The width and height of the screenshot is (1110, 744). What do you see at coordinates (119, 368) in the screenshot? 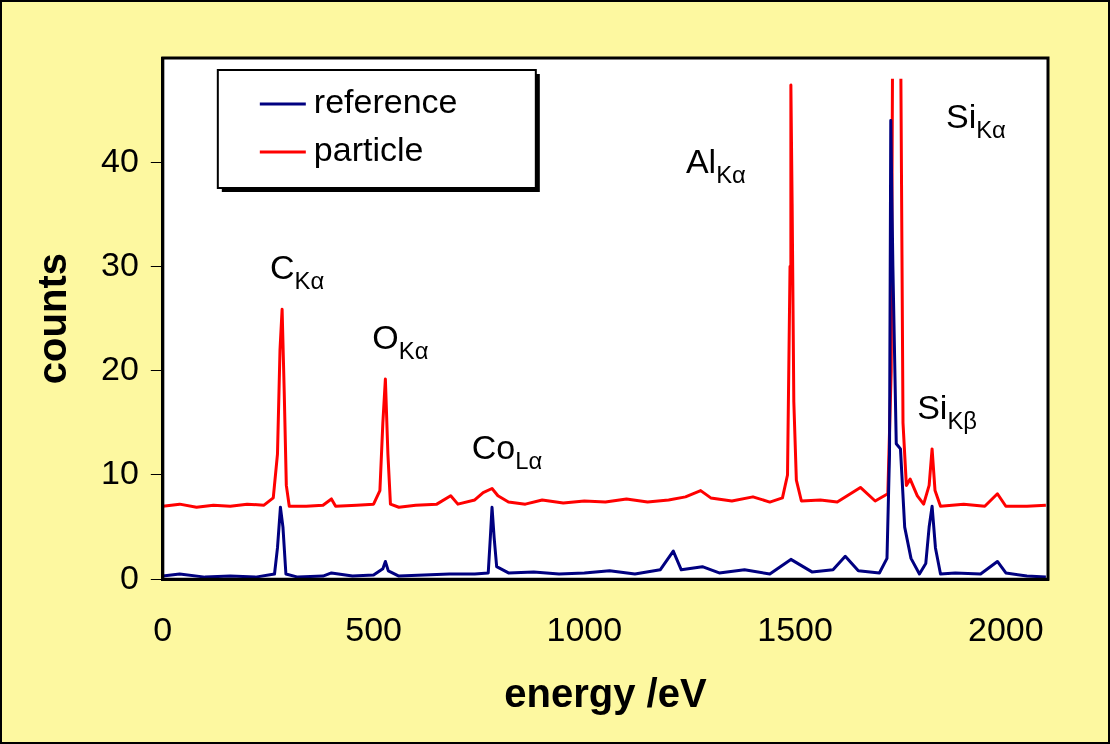
I see `y-tick-label: 20` at bounding box center [119, 368].